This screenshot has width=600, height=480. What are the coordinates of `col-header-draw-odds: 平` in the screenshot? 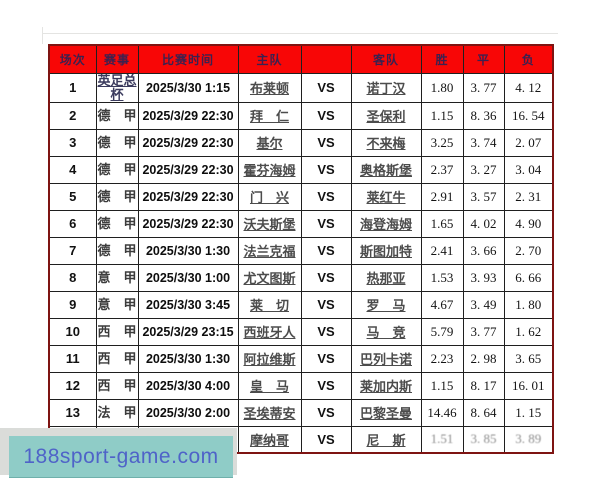 It's located at (483, 59).